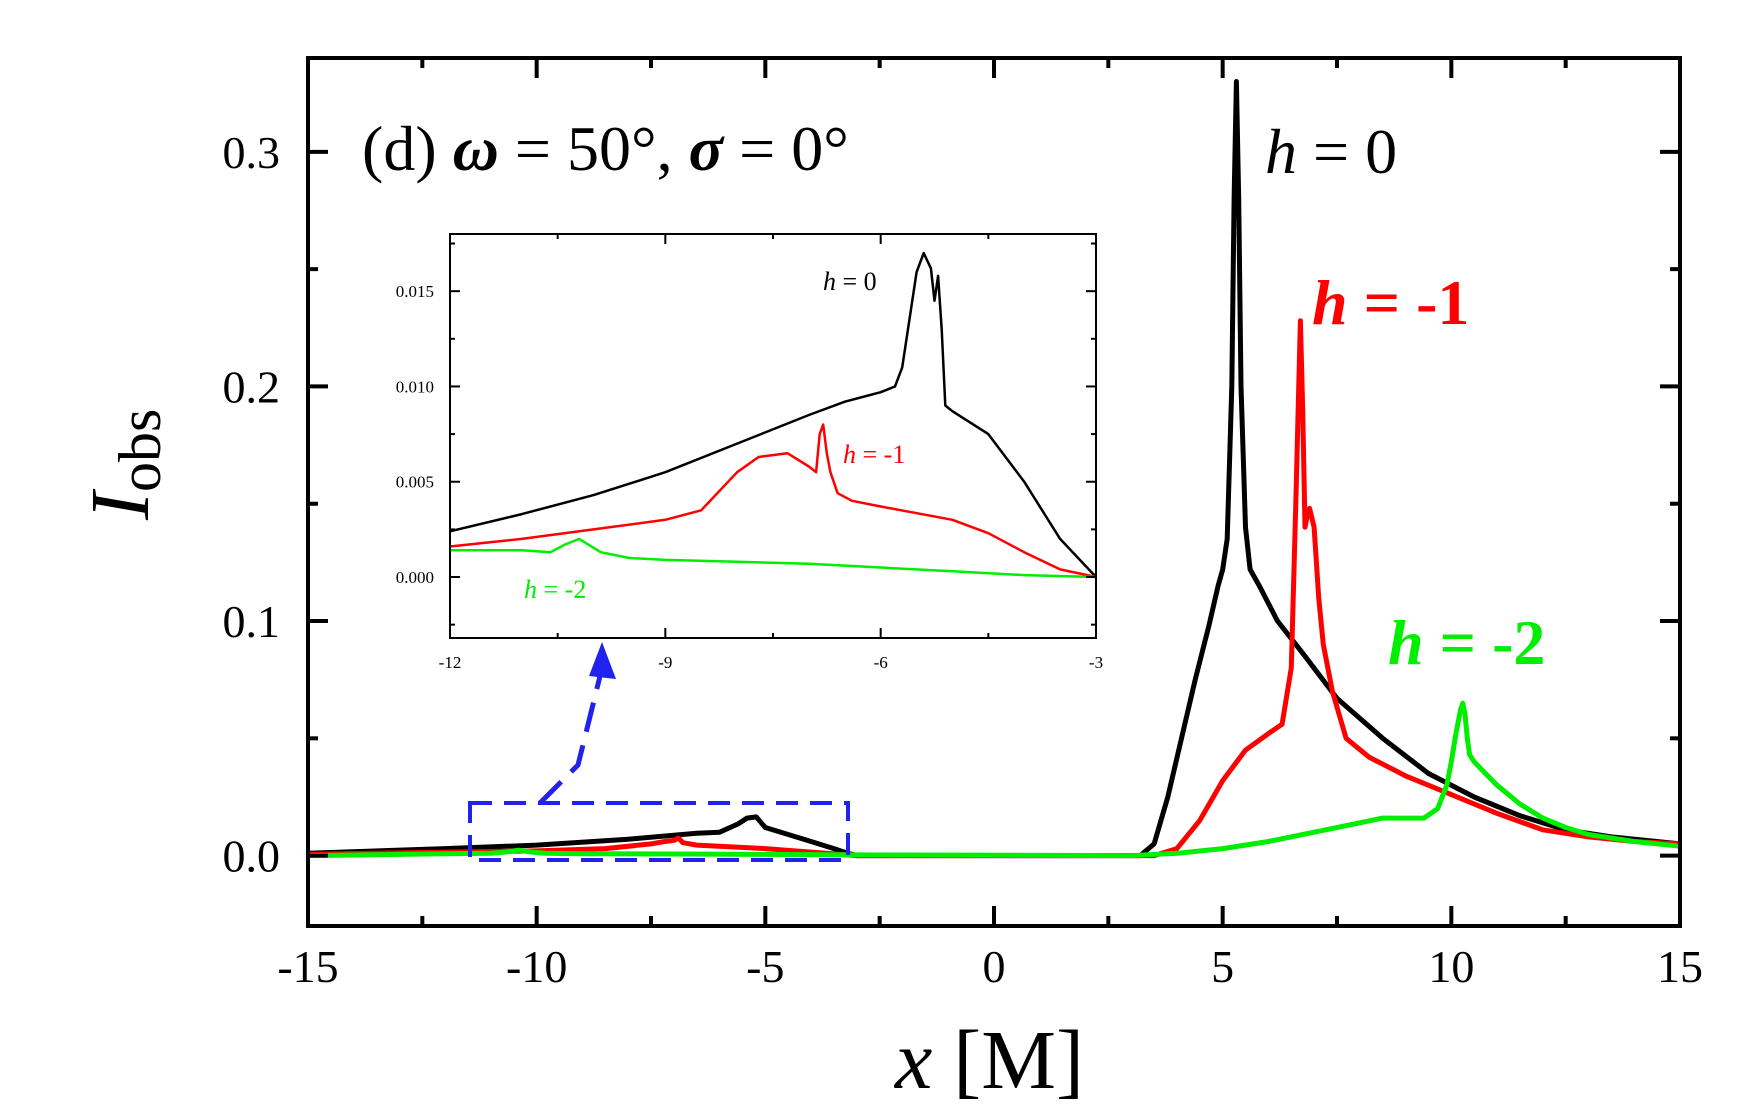 This screenshot has height=1117, width=1739. Describe the element at coordinates (856, 281) in the screenshot. I see `inset-label-h0-rest: = 0` at that location.